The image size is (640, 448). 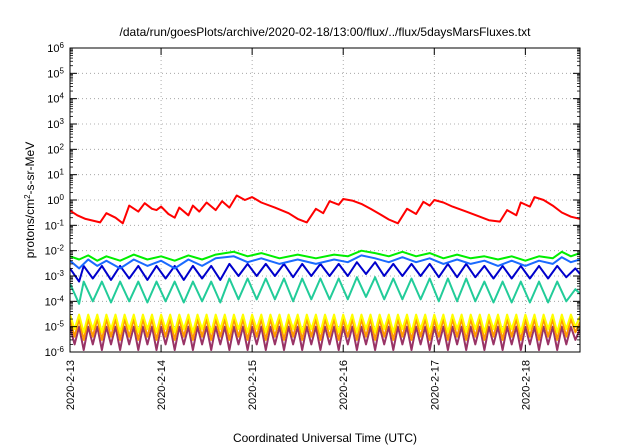 What do you see at coordinates (61, 298) in the screenshot?
I see `y-tick-exponent: -4` at bounding box center [61, 298].